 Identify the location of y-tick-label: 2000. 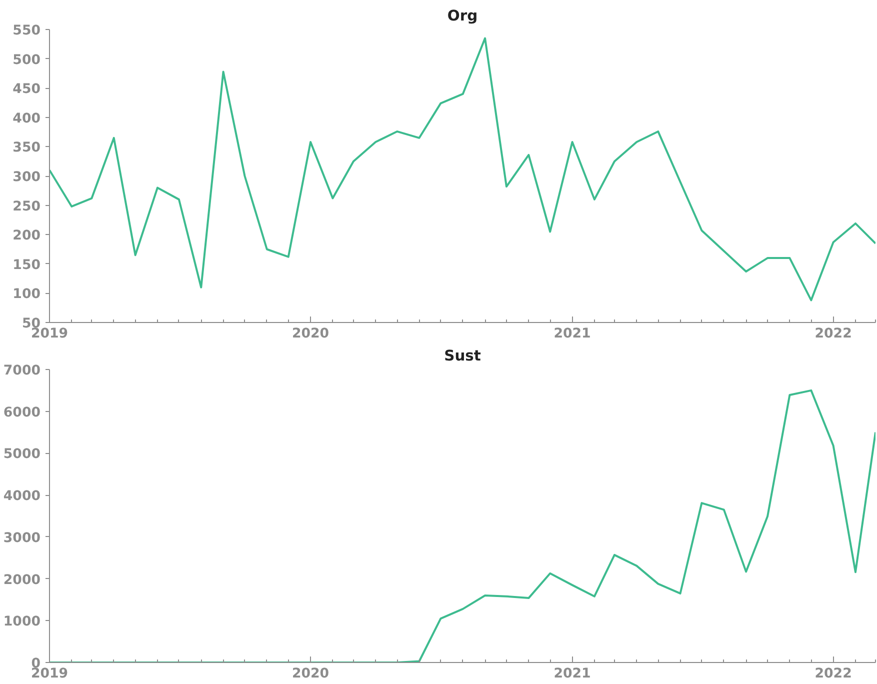
(22, 580).